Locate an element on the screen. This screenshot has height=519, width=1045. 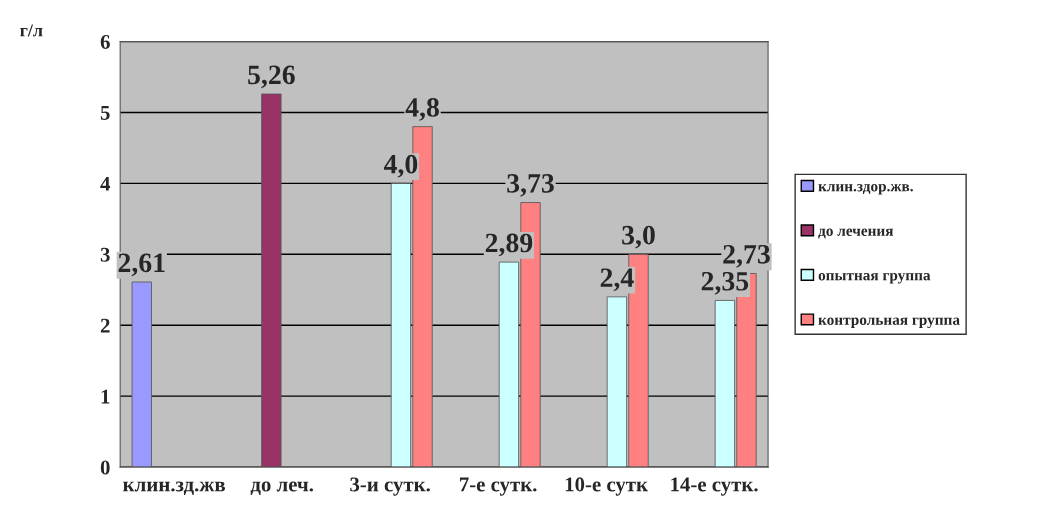
data-label: 2,73 is located at coordinates (746, 256).